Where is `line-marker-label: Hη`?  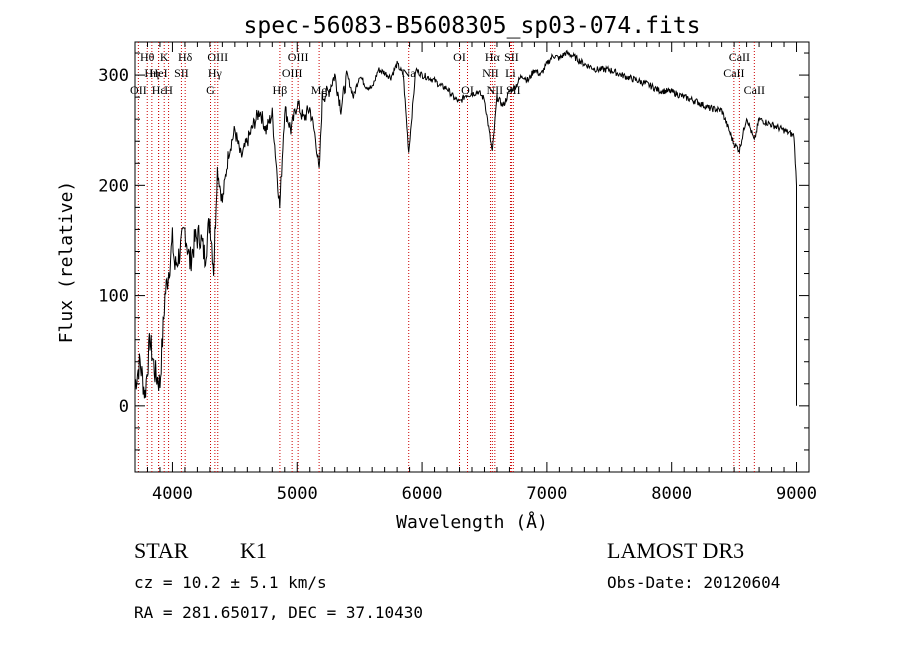 line-marker-label: Hη is located at coordinates (151, 73).